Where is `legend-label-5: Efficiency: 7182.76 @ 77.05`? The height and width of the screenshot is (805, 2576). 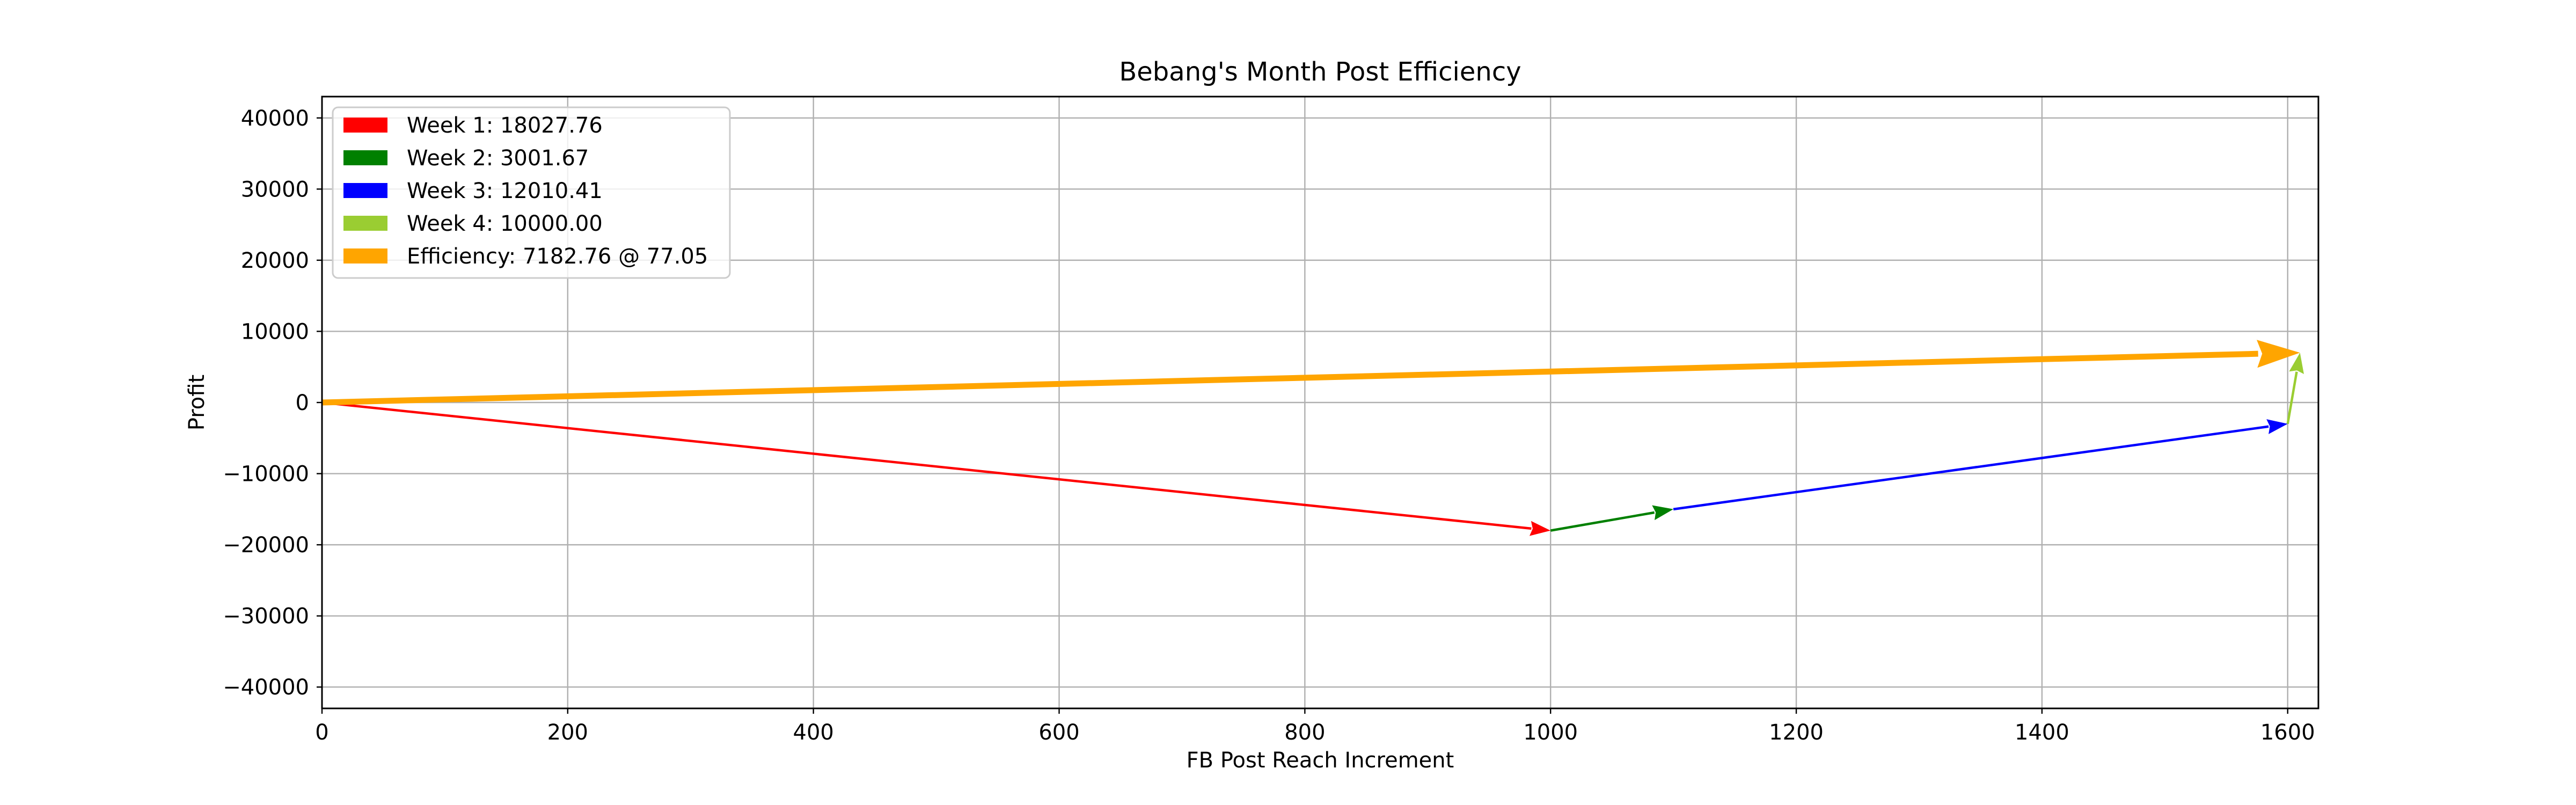
legend-label-5: Efficiency: 7182.76 @ 77.05 is located at coordinates (557, 256).